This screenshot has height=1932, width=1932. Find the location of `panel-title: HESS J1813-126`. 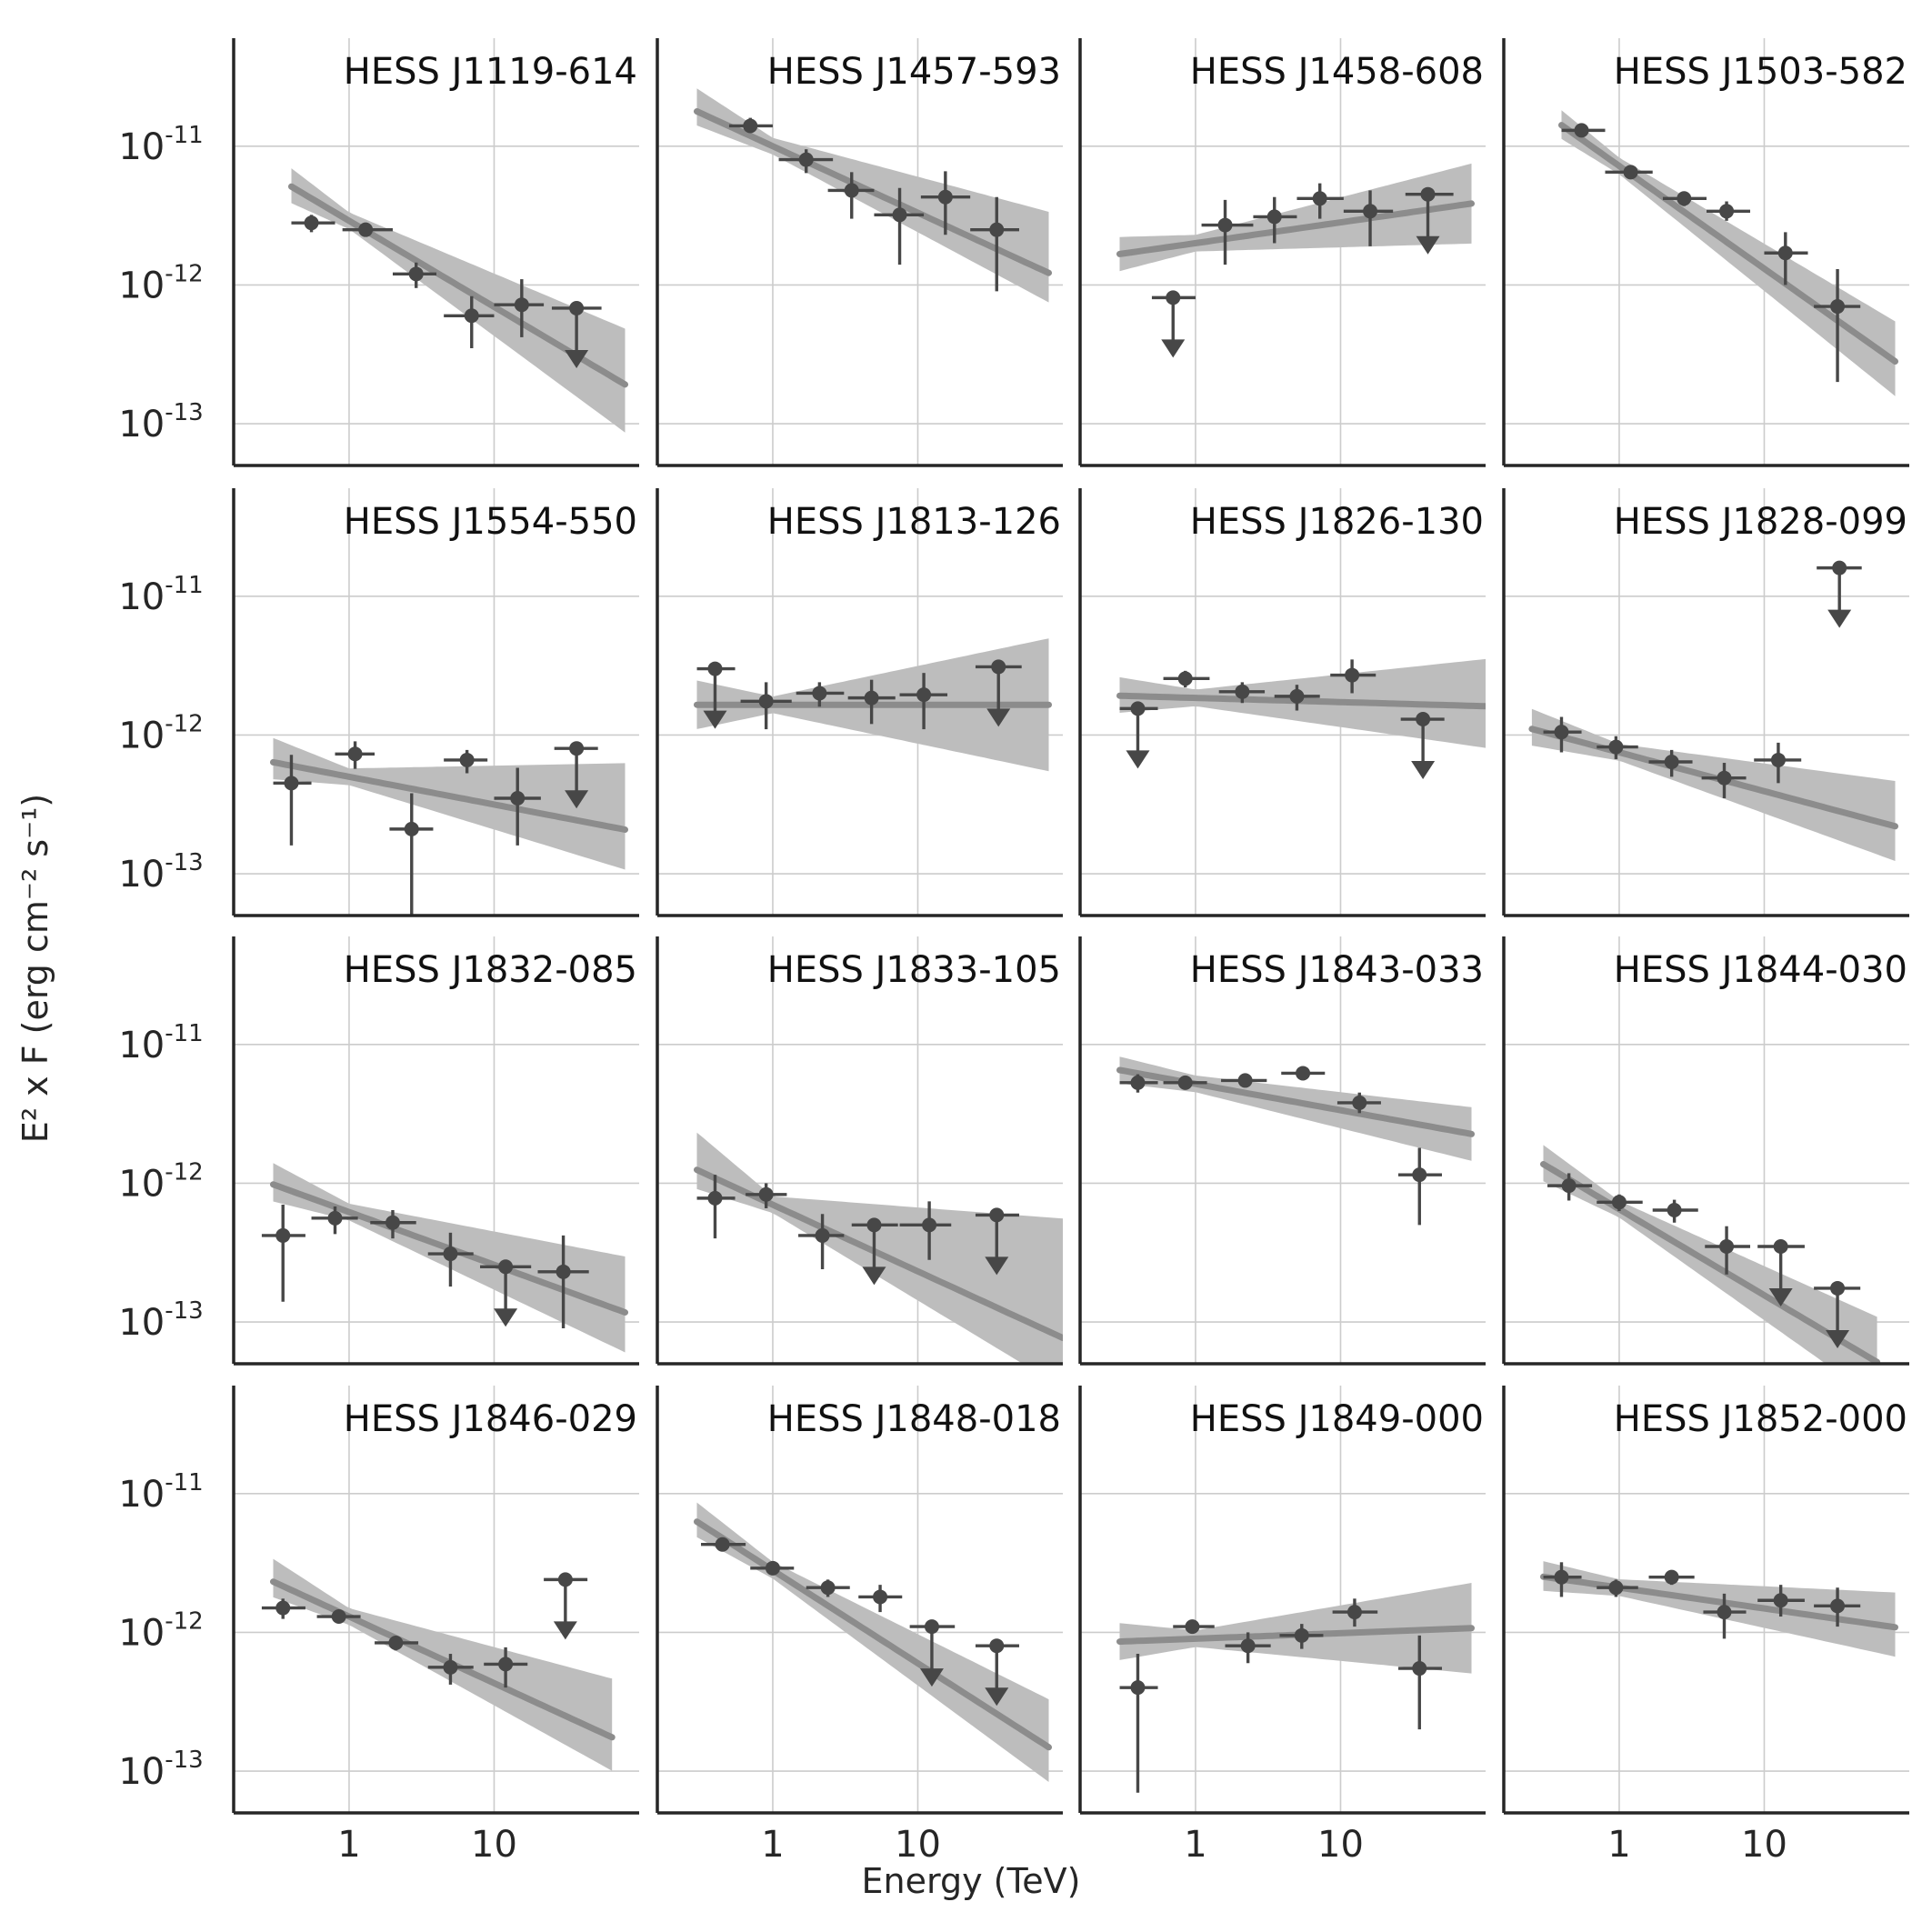

panel-title: HESS J1813-126 is located at coordinates (914, 522).